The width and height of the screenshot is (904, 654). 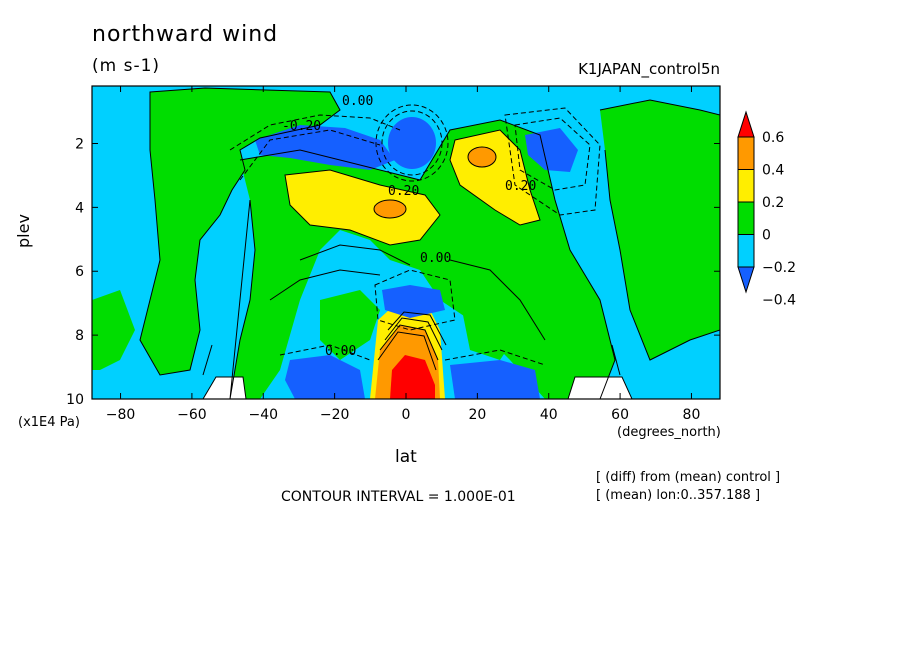 I want to click on y-tick-label: 6, so click(x=79, y=272).